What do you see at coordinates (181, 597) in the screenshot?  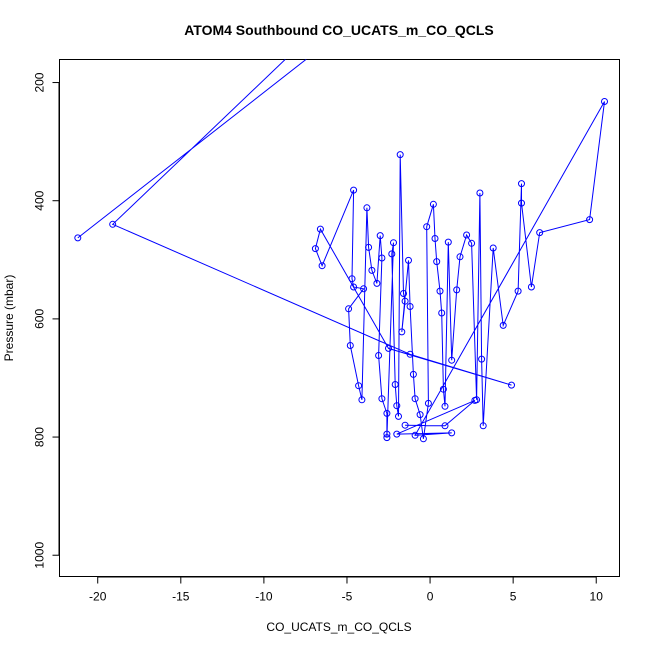 I see `x-tick-label: -15` at bounding box center [181, 597].